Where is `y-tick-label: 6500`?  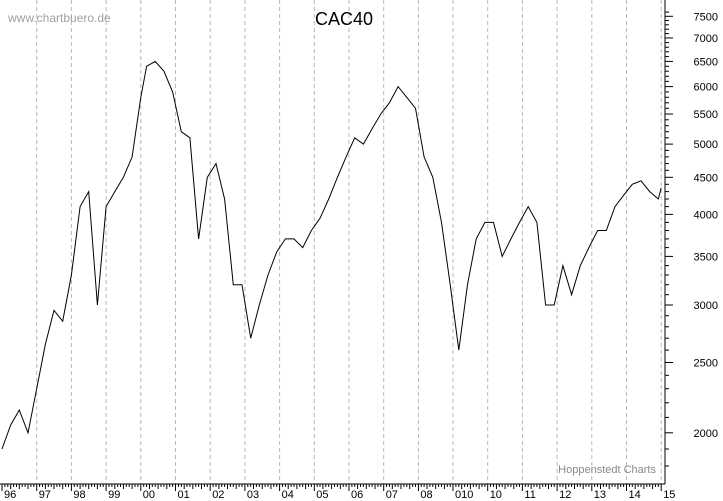
y-tick-label: 6500 is located at coordinates (706, 62).